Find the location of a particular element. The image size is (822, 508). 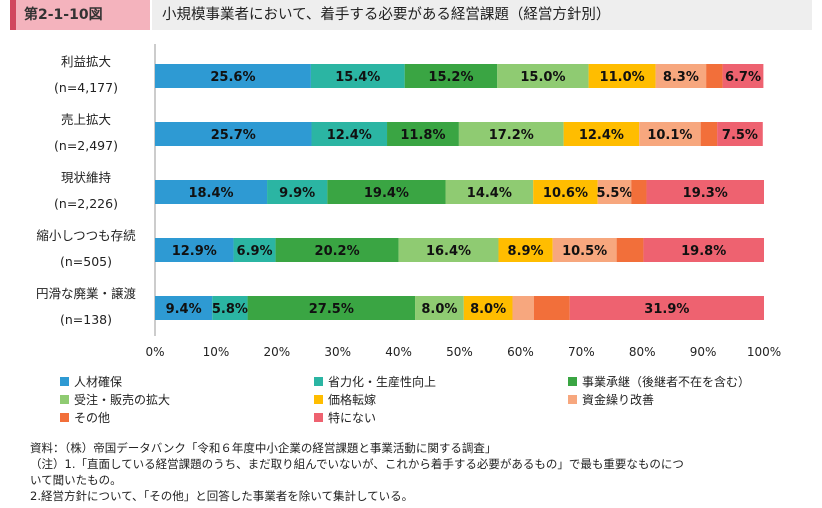

data-label: 16.4% is located at coordinates (448, 251).